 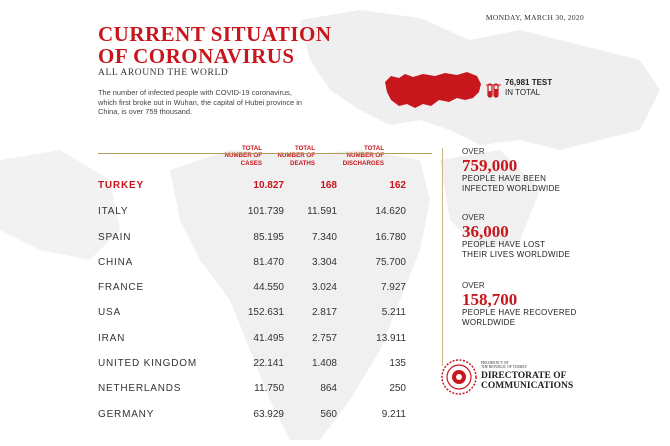 I want to click on deaths-value: 864, so click(x=328, y=388).